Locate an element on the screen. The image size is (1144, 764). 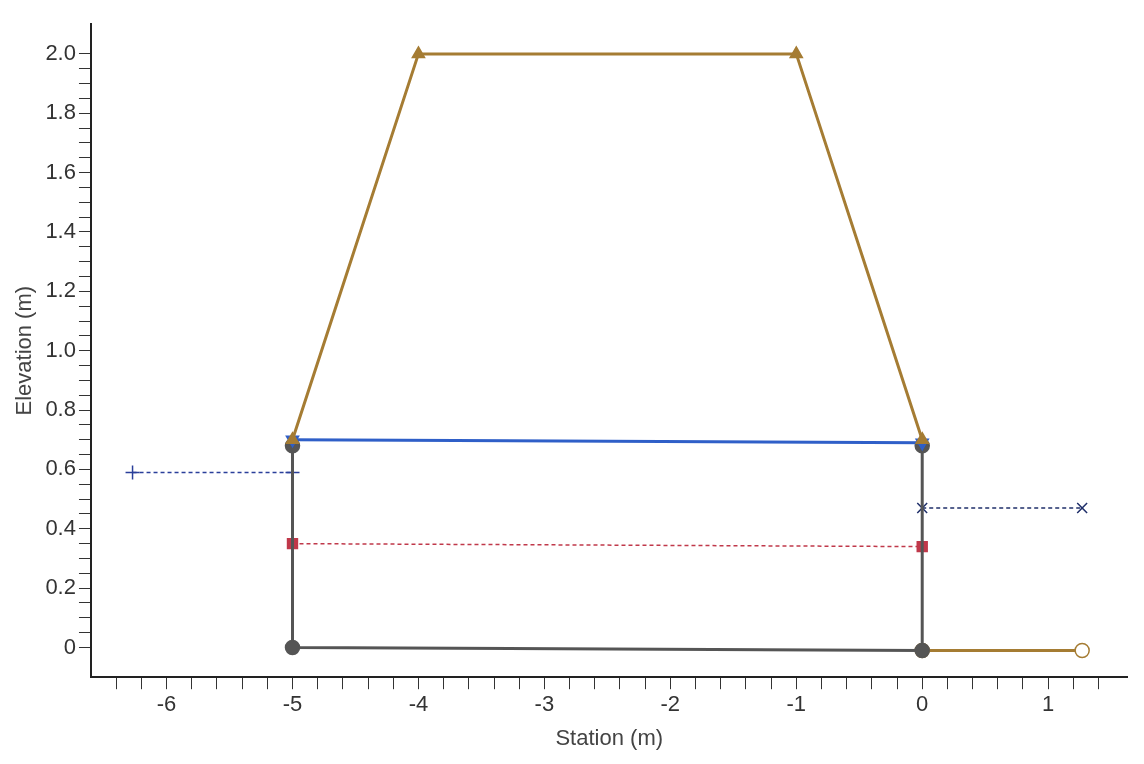
y-tick-label: 1.8 is located at coordinates (60, 112).